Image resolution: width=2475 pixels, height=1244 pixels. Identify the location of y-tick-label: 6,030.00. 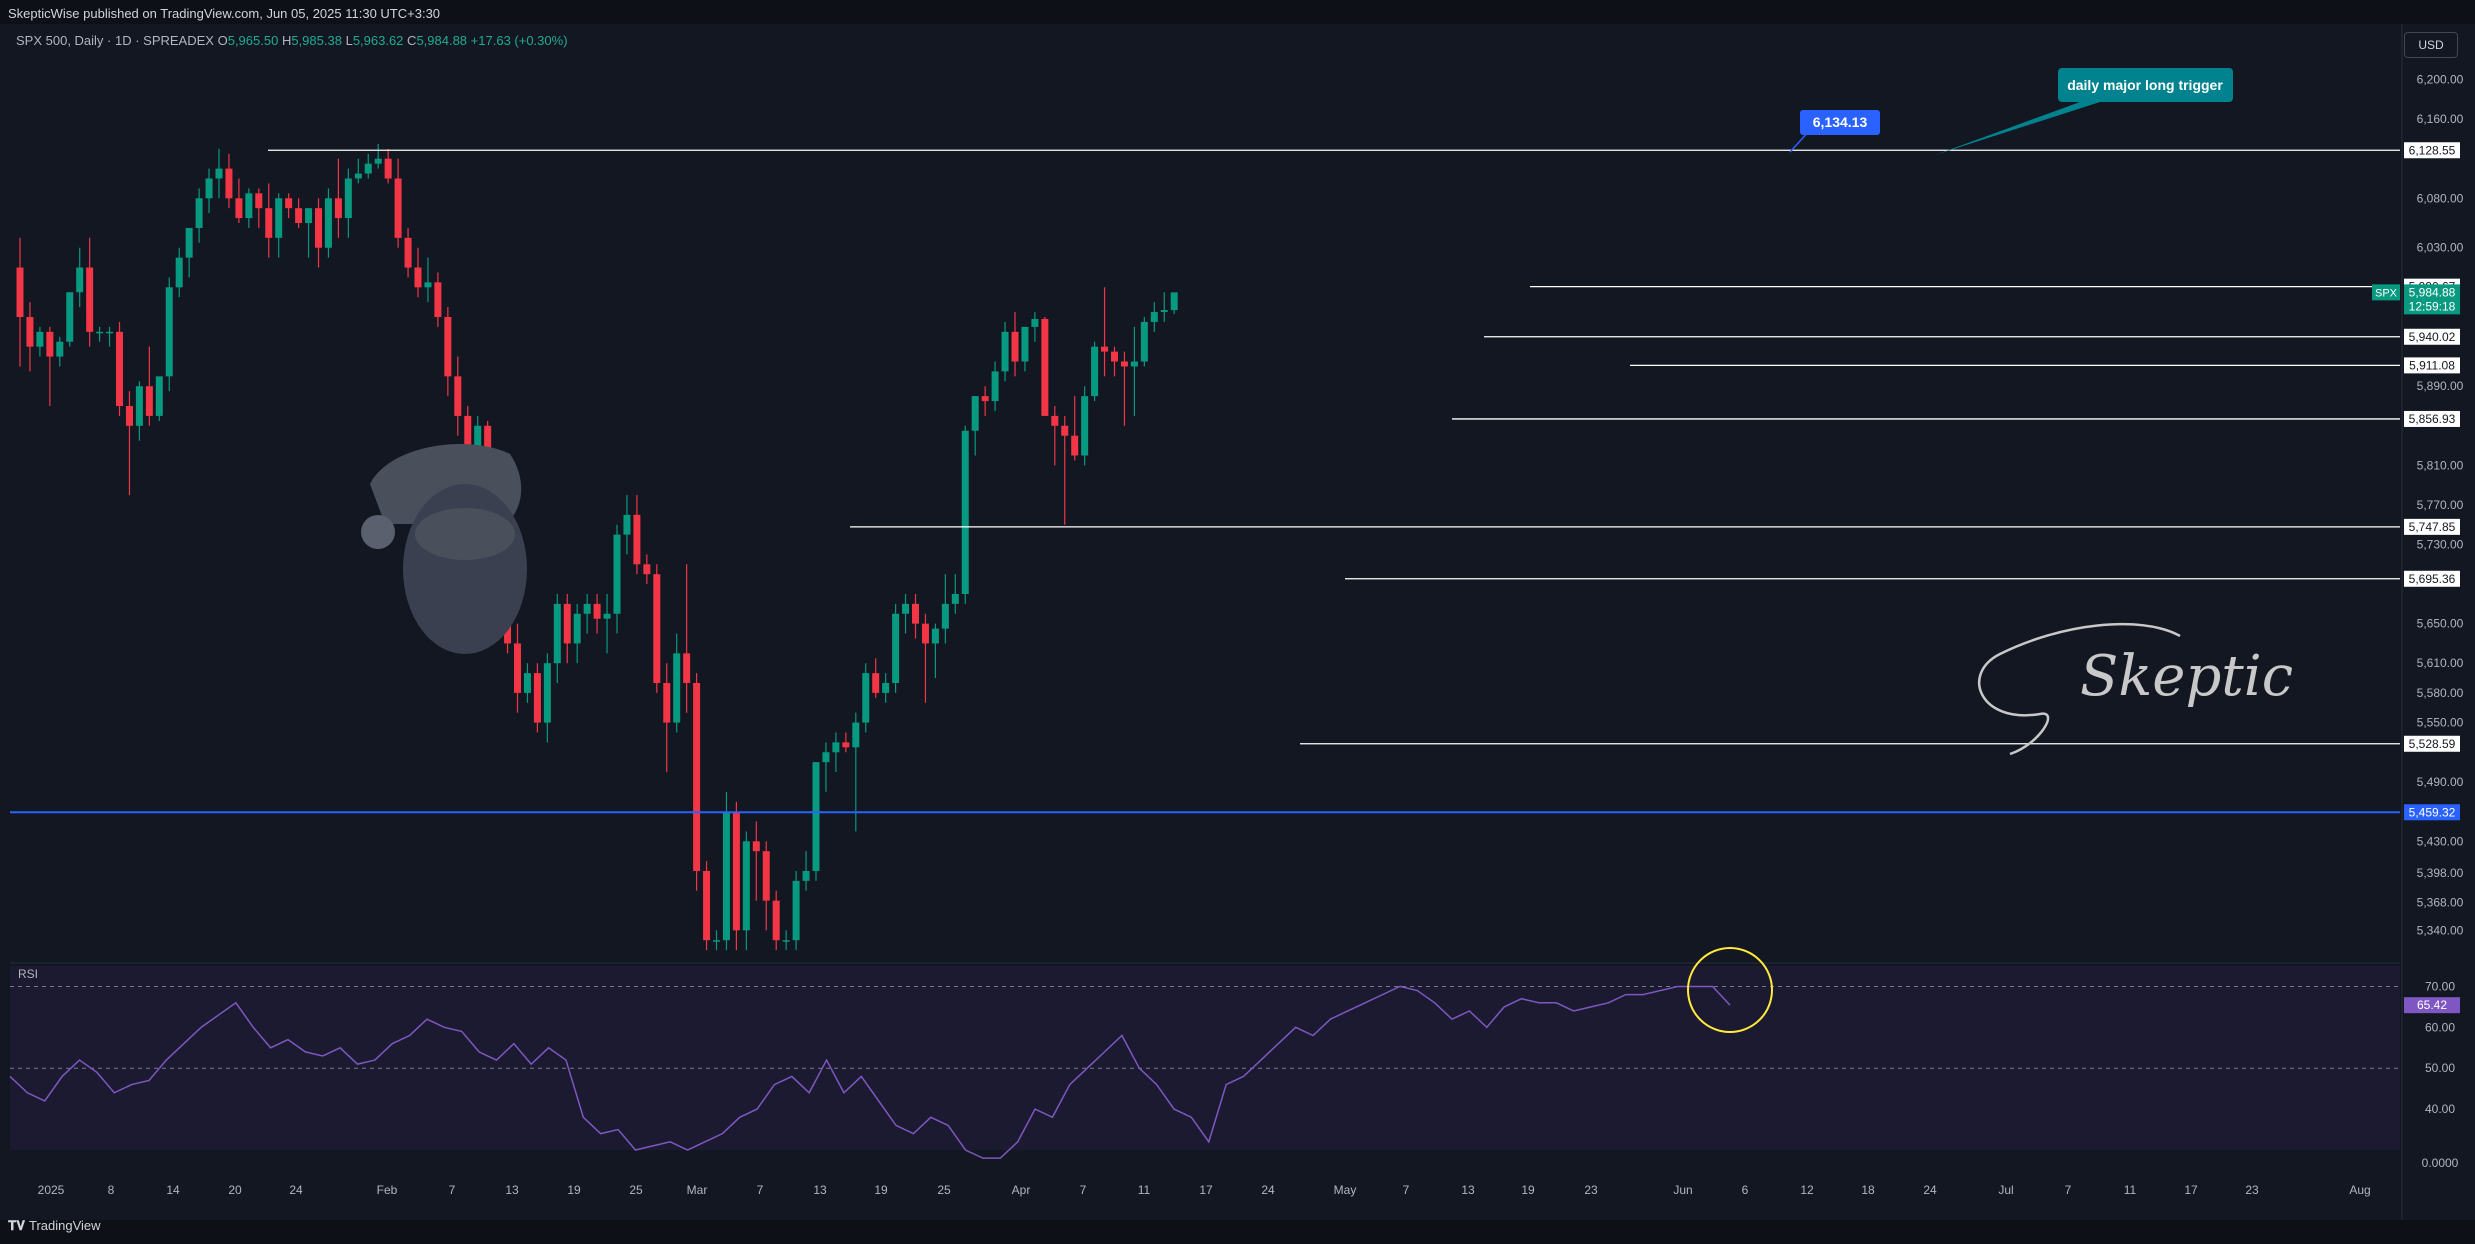
(2440, 248).